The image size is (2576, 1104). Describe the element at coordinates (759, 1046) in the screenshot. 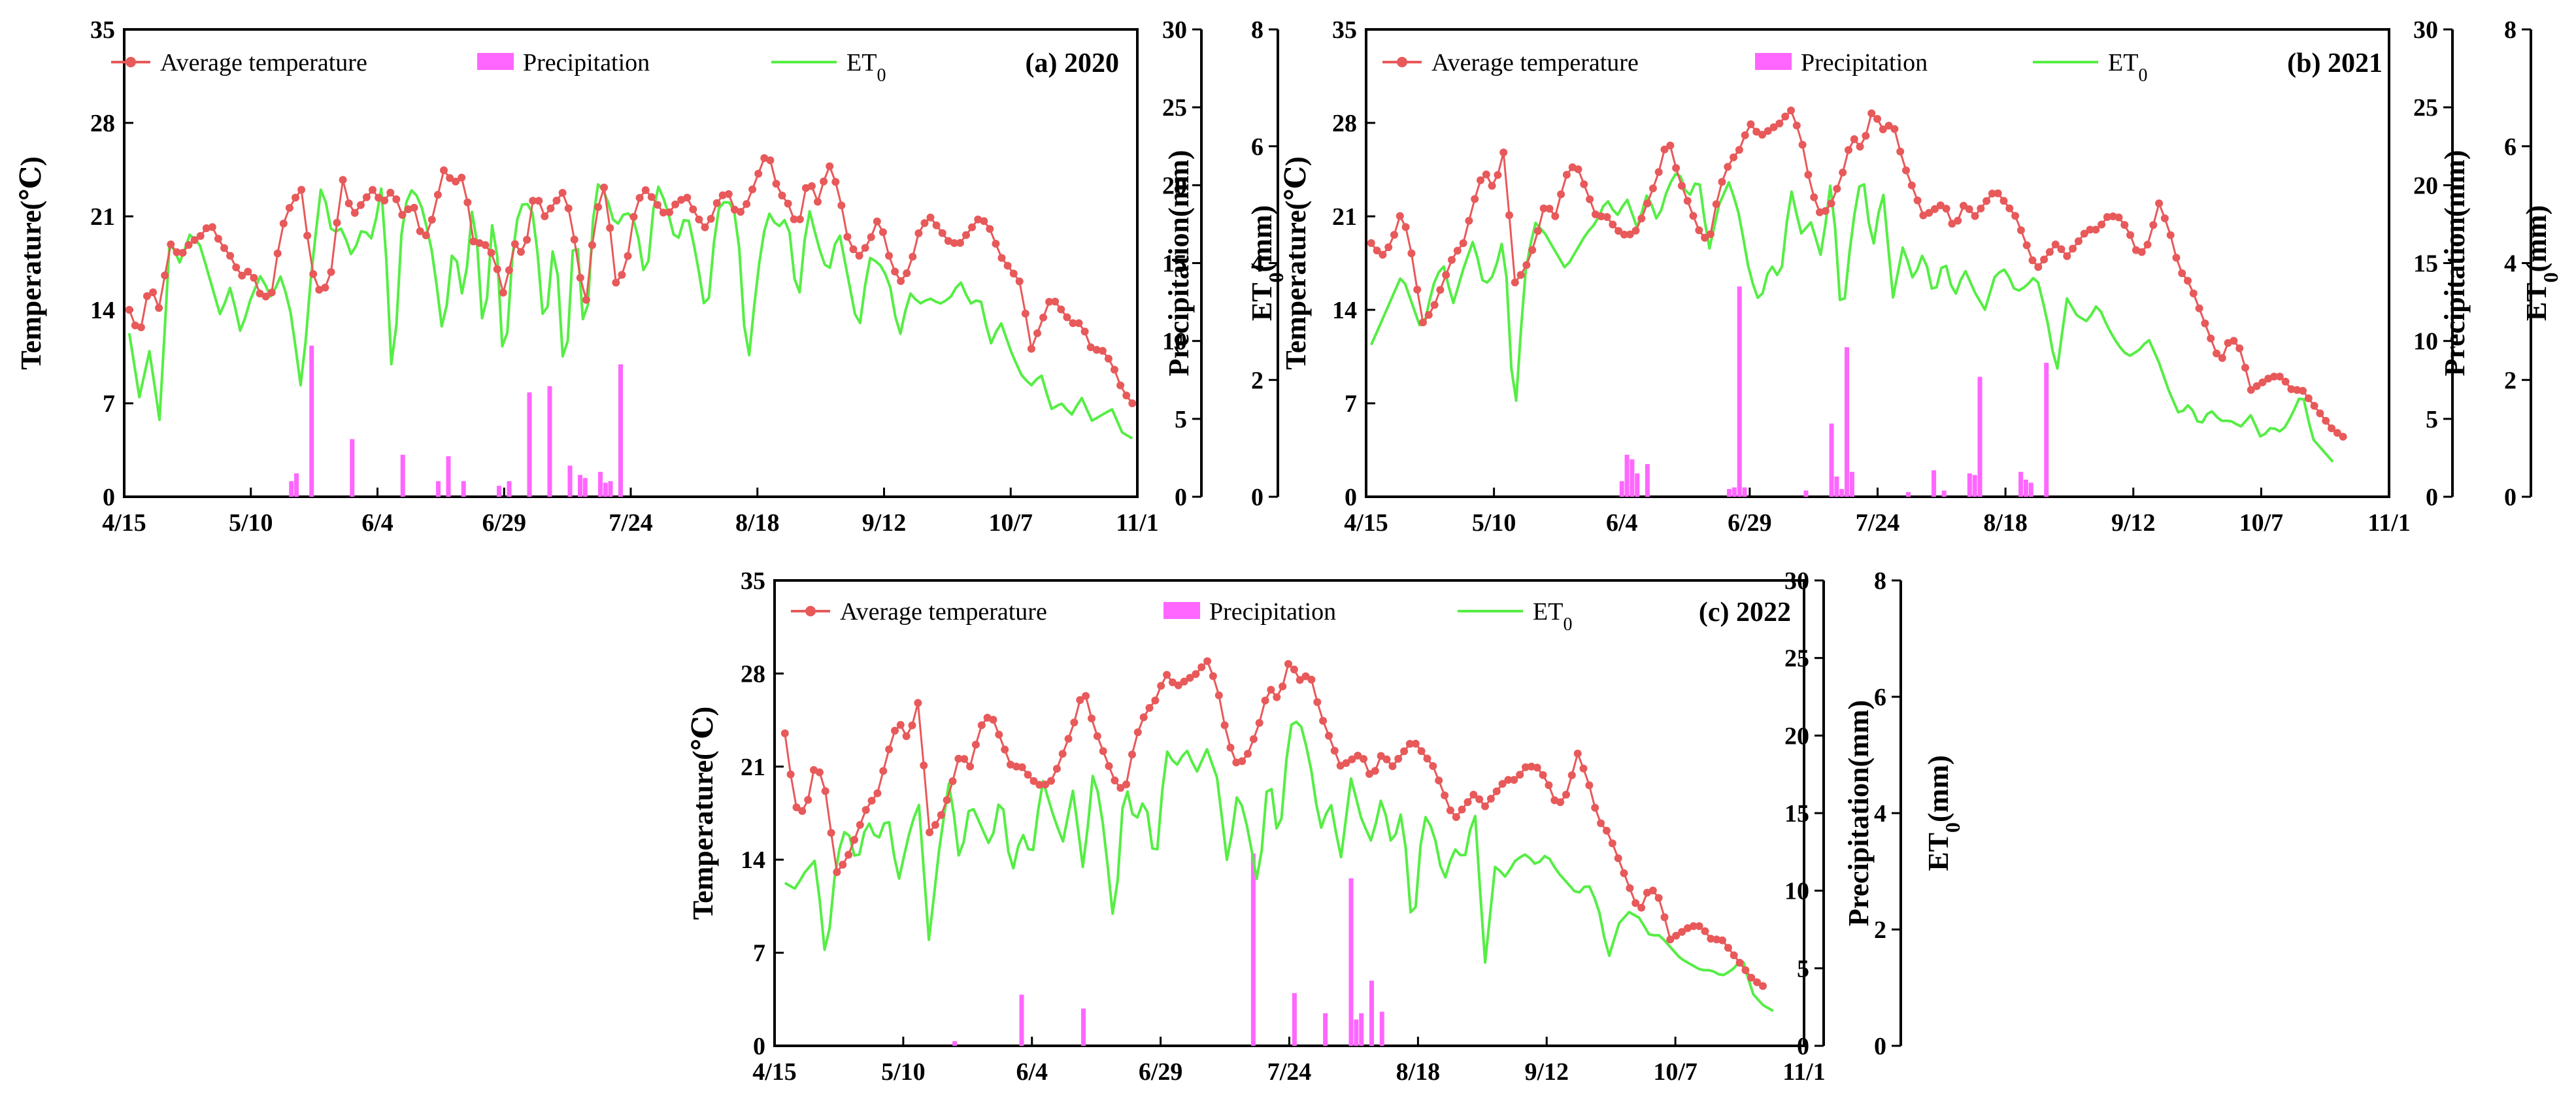

I see `temp-tick-label: 0` at that location.